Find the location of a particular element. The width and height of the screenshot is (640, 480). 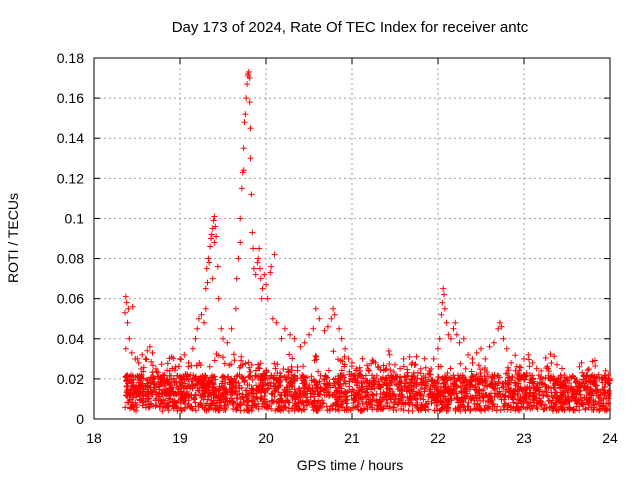

y-axis-label: ROTI / TECUs is located at coordinates (13, 238).